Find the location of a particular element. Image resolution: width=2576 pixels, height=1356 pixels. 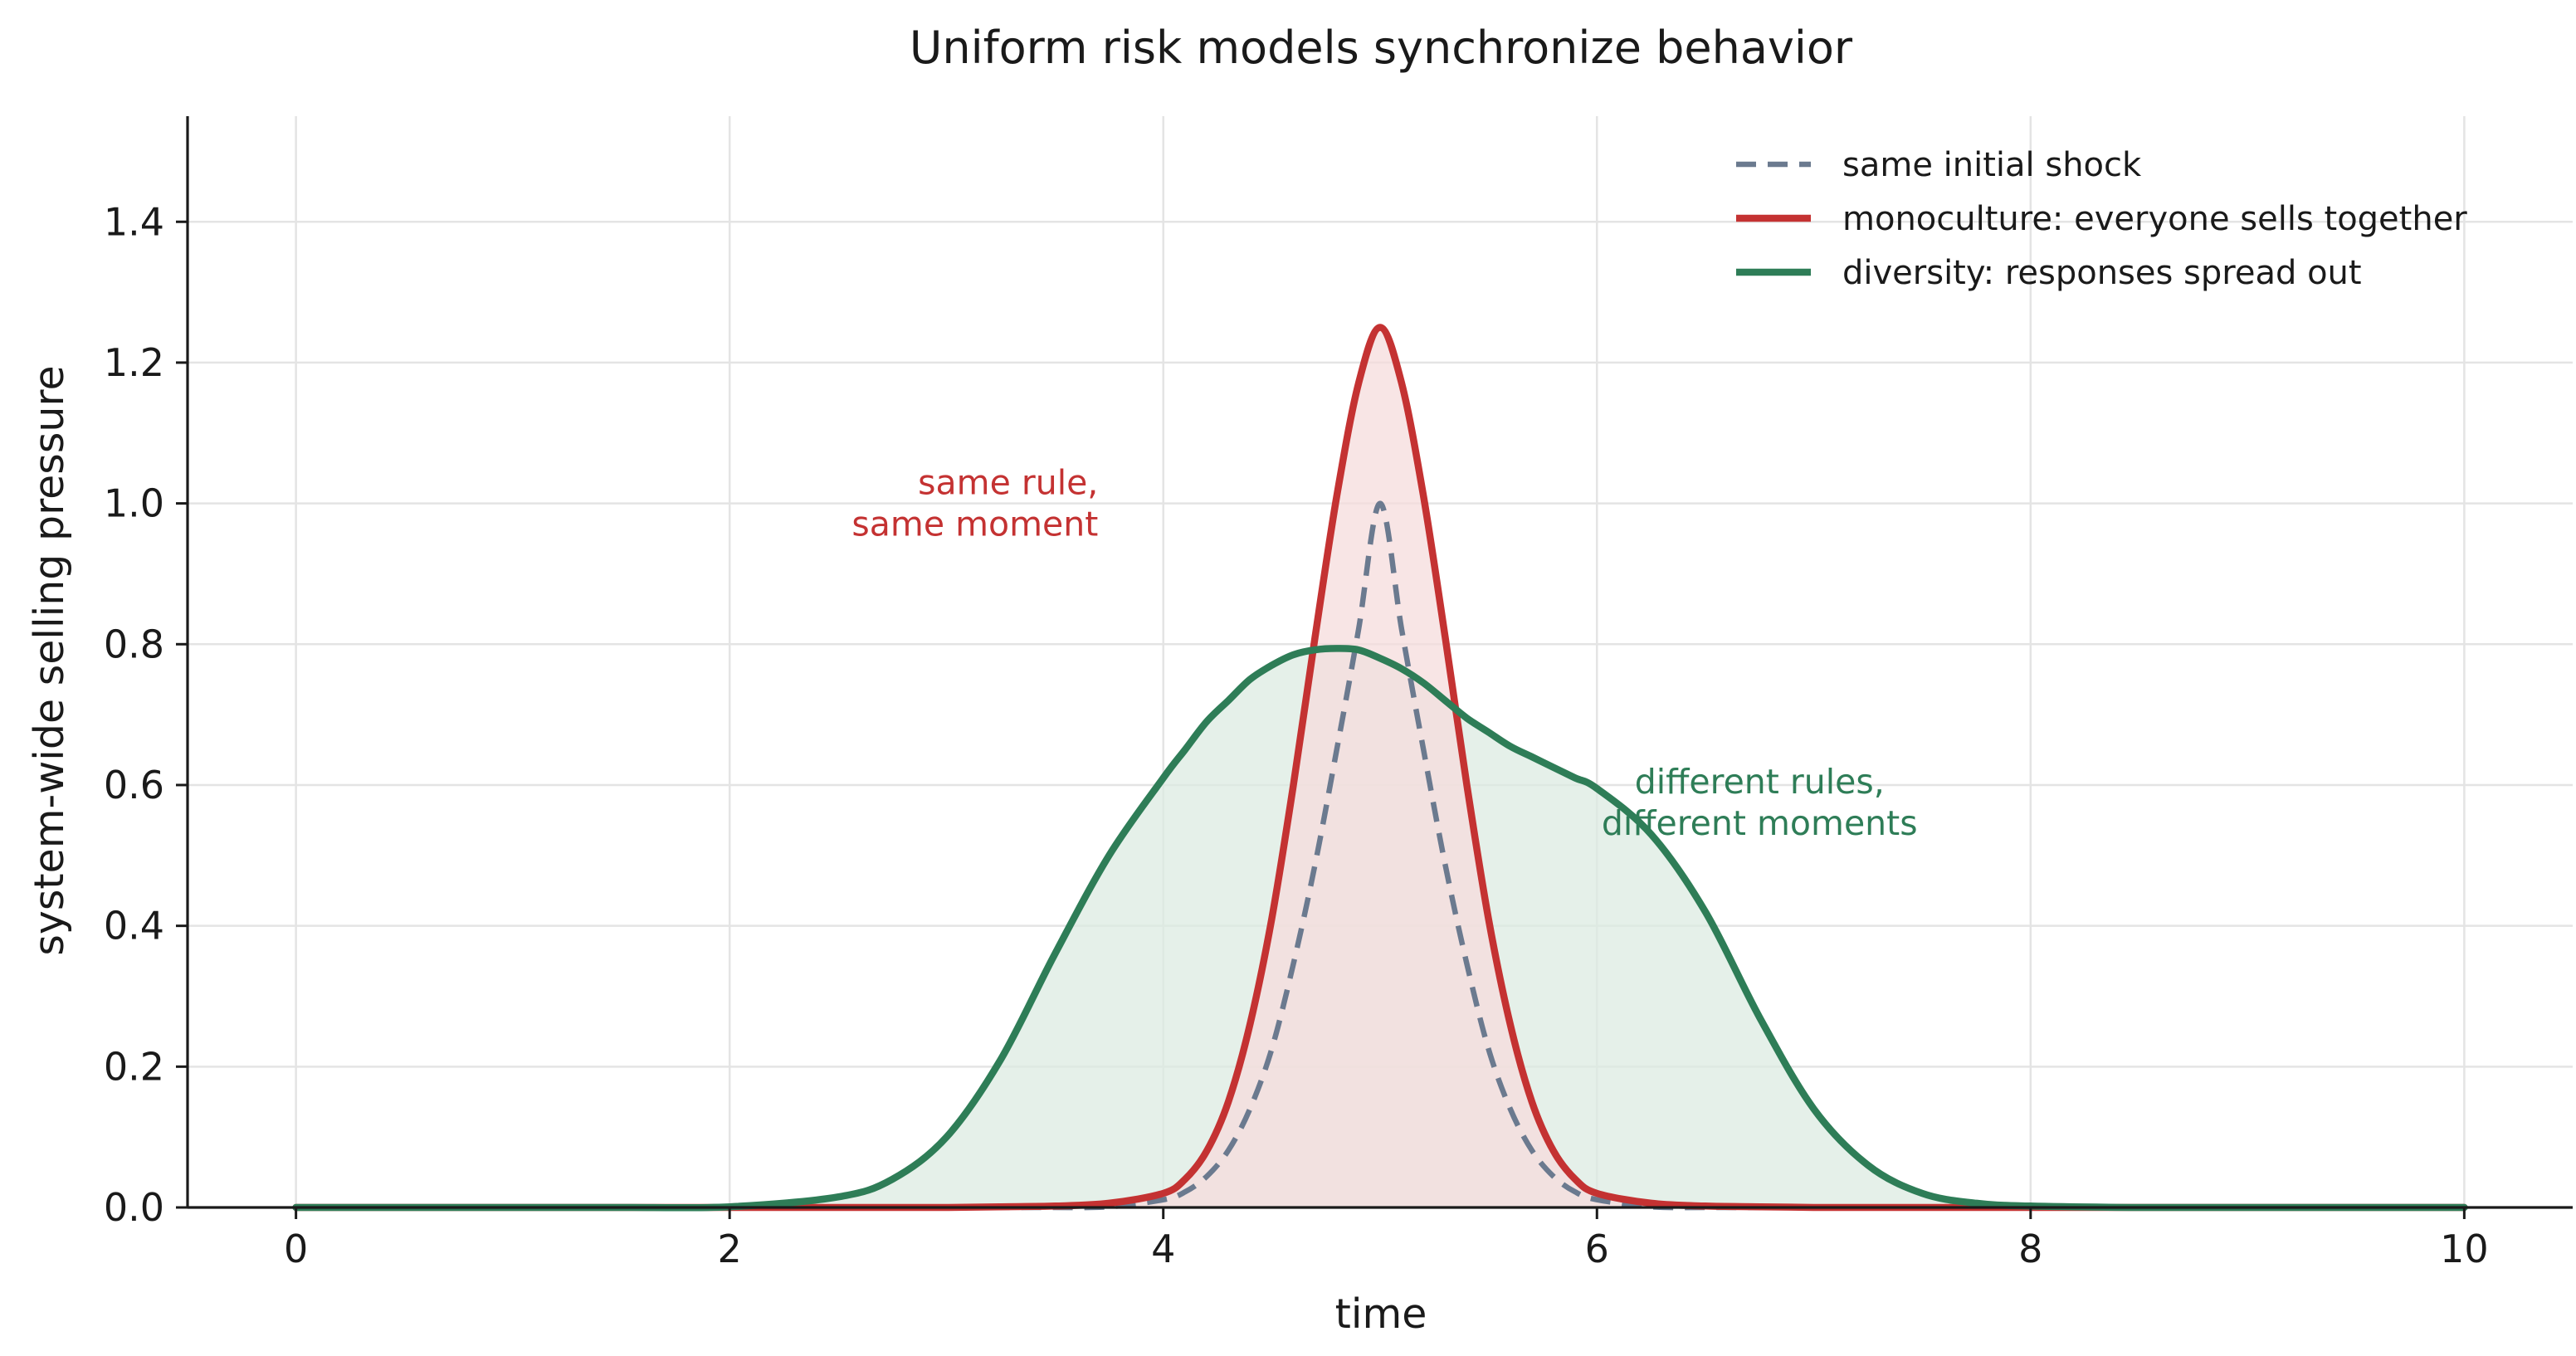

y-tick-label-7: 1.4 is located at coordinates (134, 221).